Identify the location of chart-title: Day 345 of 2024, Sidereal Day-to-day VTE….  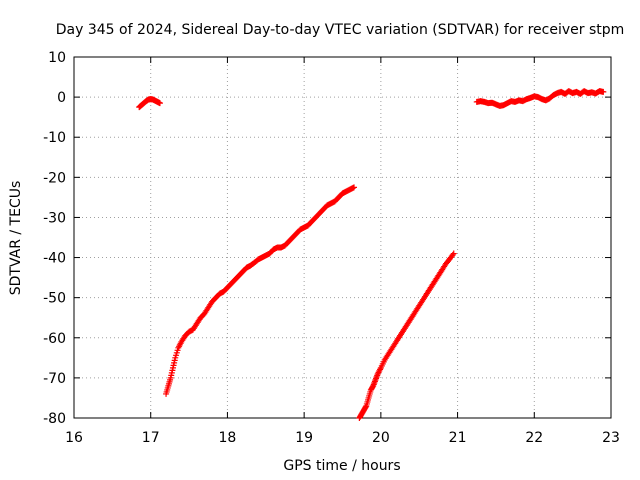
(340, 30).